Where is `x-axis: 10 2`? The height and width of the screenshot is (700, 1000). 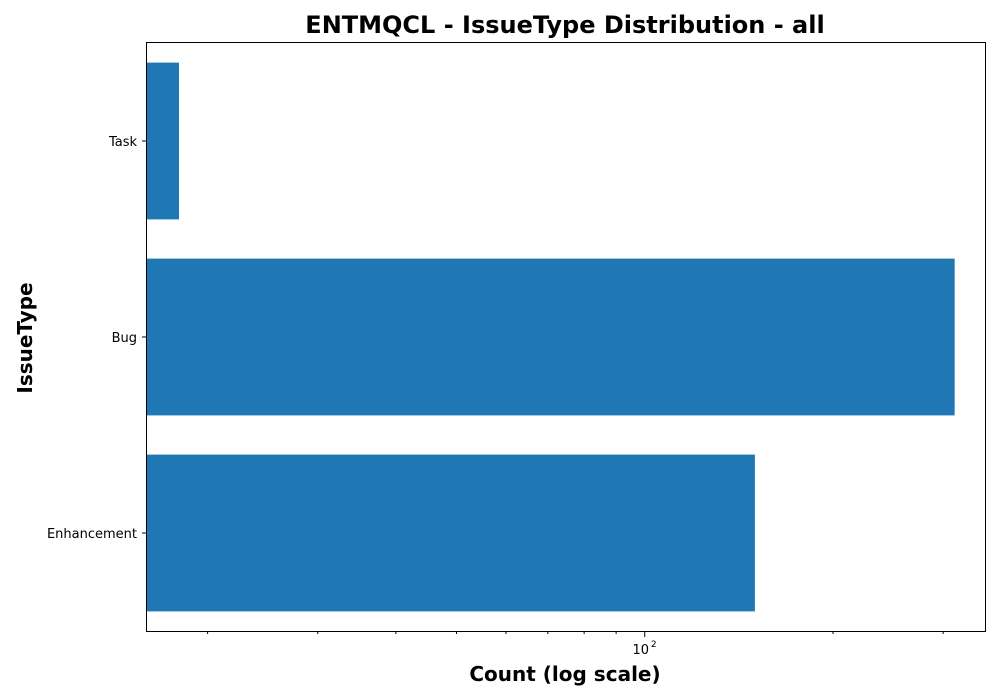
x-axis: 10 2 is located at coordinates (575, 644).